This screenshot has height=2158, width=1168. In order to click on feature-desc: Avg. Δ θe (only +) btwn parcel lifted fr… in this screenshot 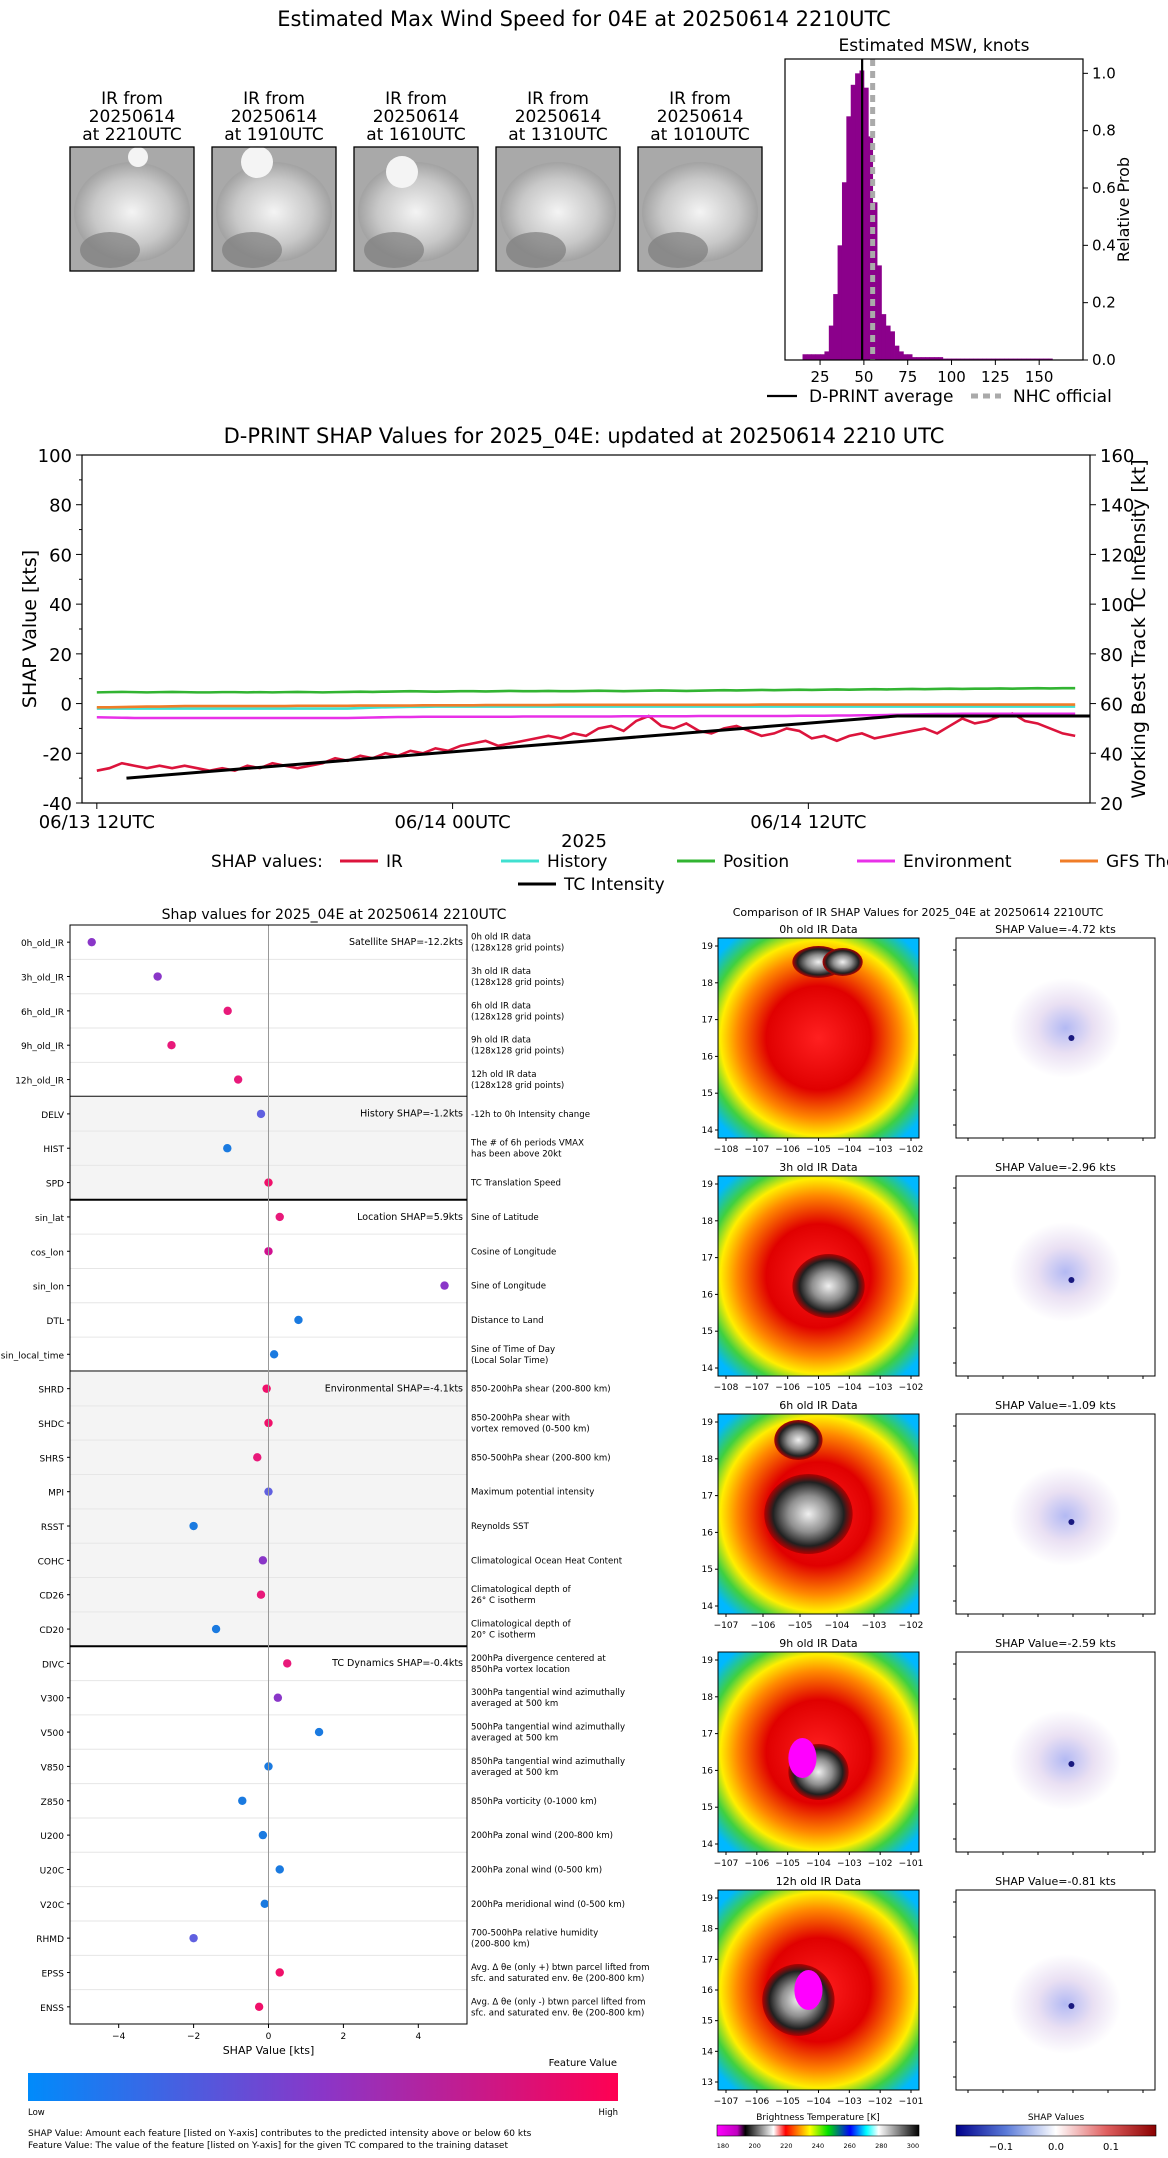, I will do `click(560, 1968)`.